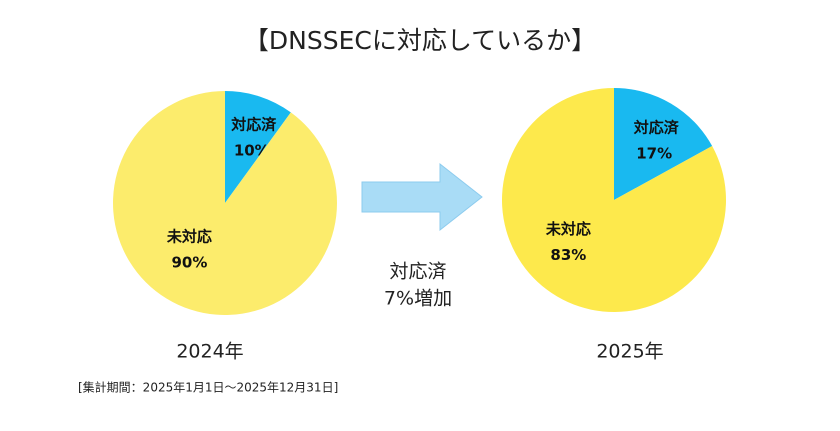 The width and height of the screenshot is (840, 431). What do you see at coordinates (209, 352) in the screenshot?
I see `pie-title: 2024年` at bounding box center [209, 352].